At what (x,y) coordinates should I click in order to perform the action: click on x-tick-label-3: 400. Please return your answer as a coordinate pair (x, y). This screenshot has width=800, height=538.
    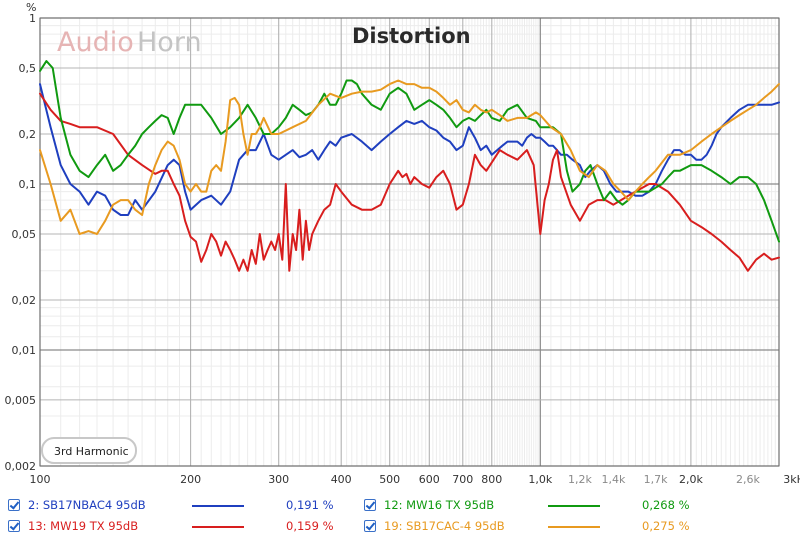
    Looking at the image, I should click on (341, 479).